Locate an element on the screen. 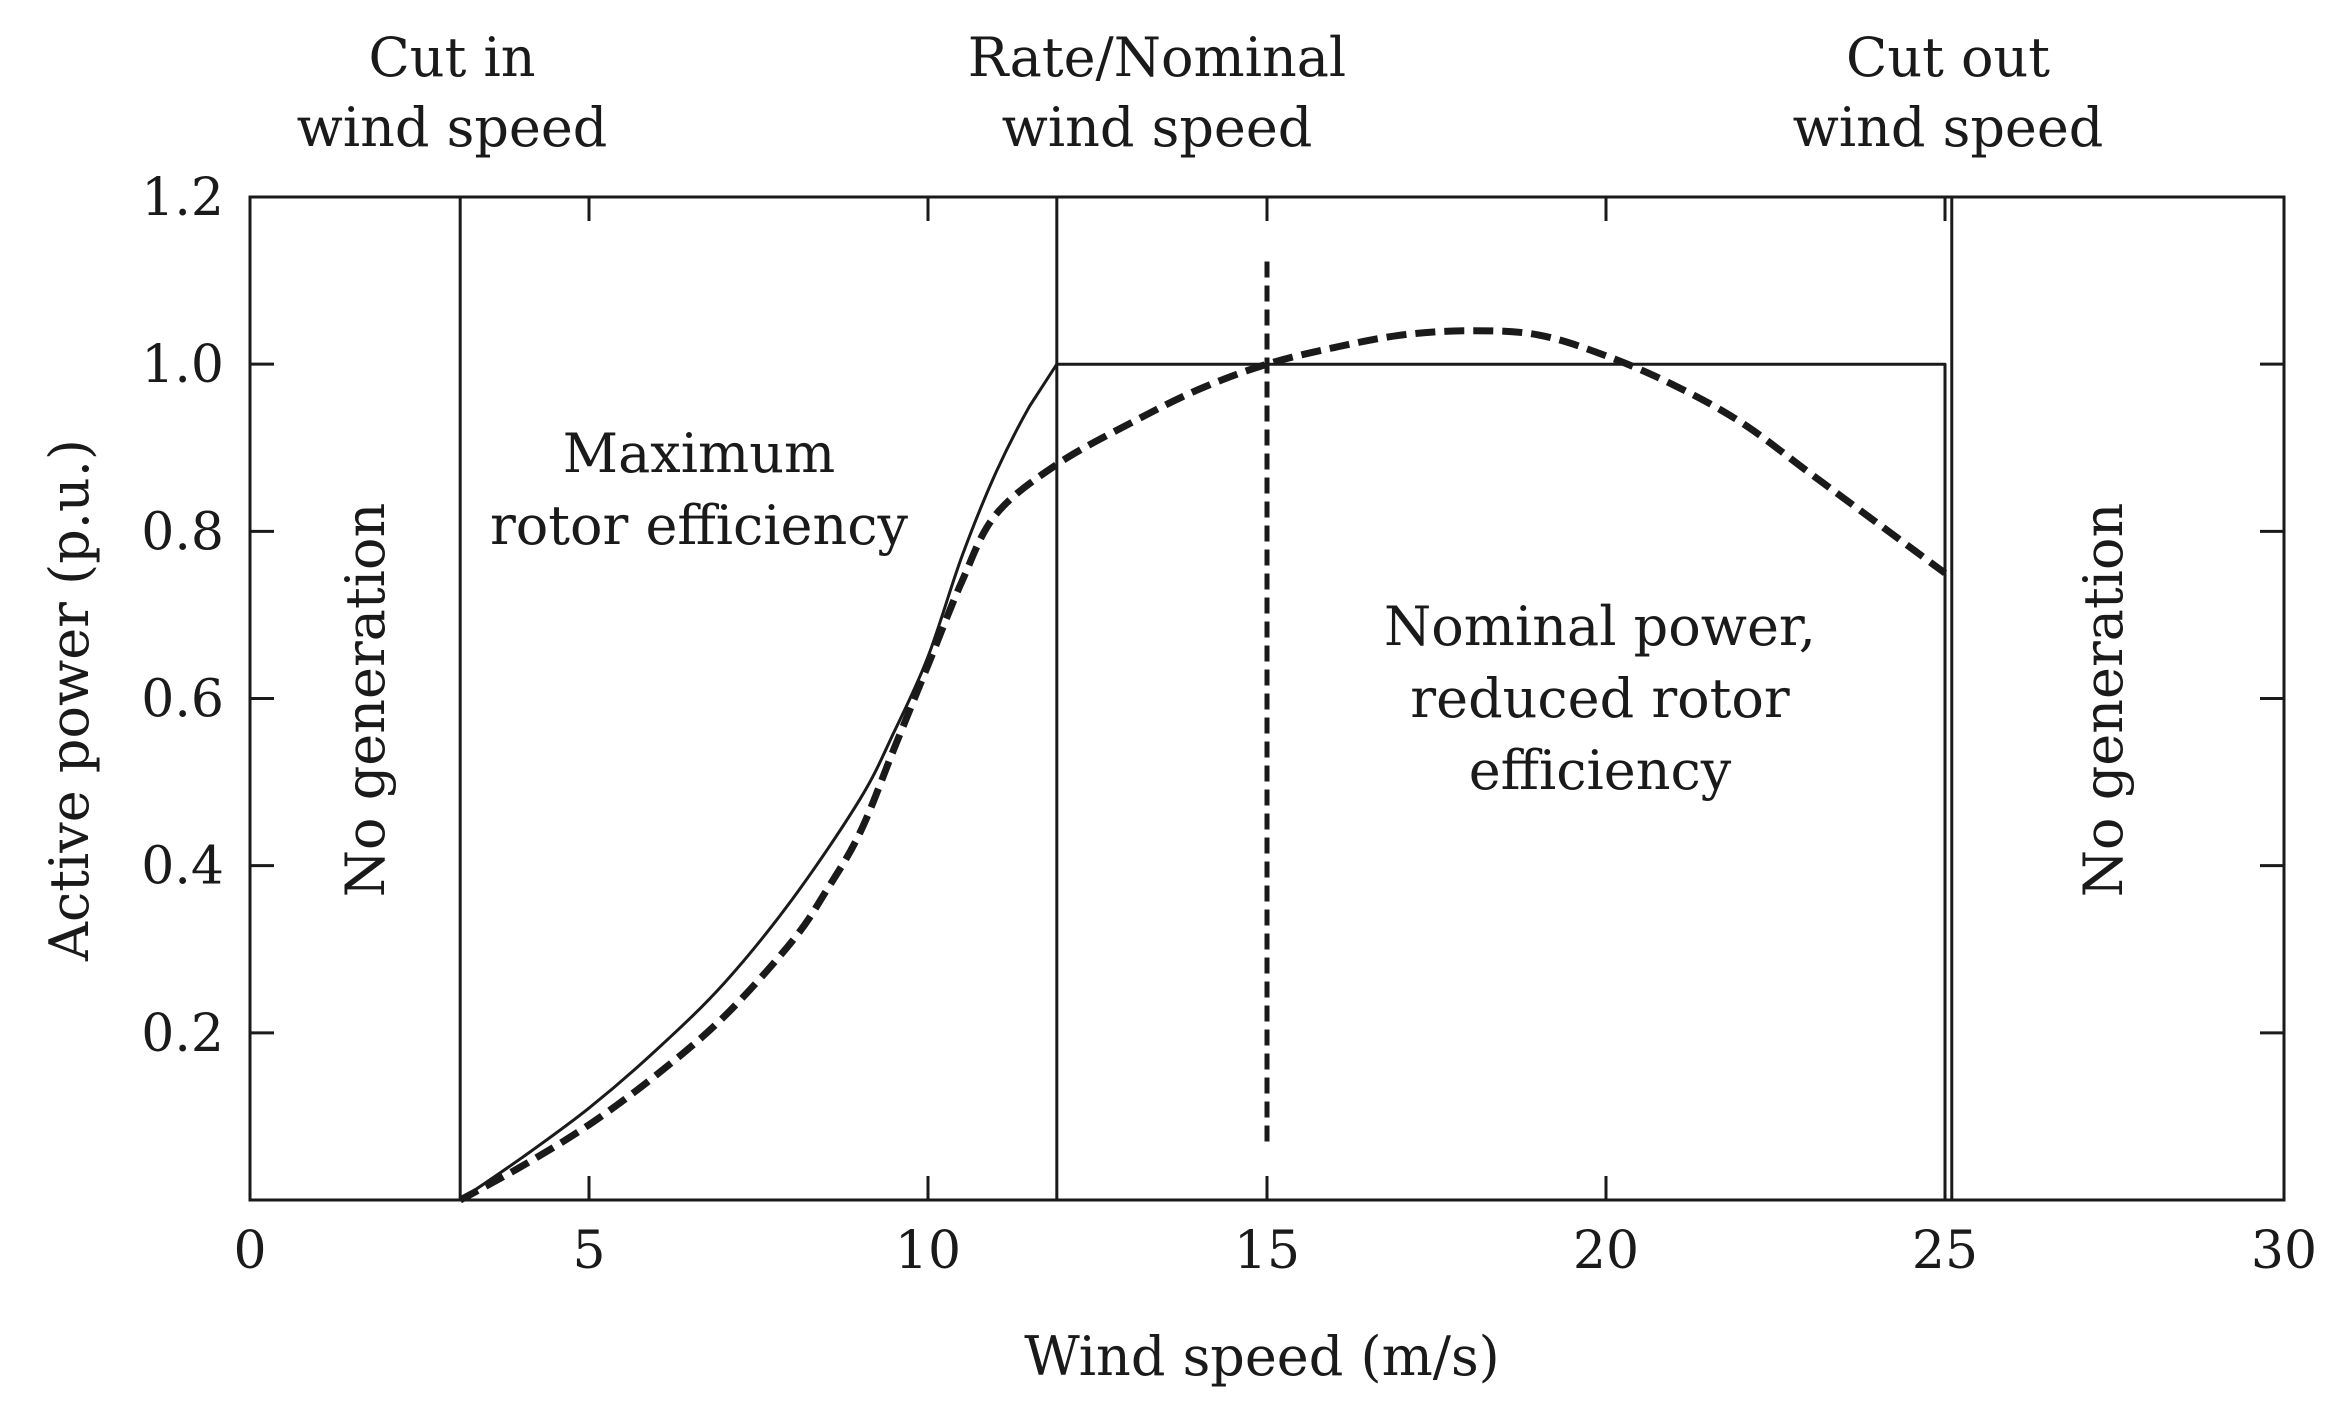 This screenshot has height=1408, width=2350. rated-label-line1: Rate/Nominal is located at coordinates (1157, 57).